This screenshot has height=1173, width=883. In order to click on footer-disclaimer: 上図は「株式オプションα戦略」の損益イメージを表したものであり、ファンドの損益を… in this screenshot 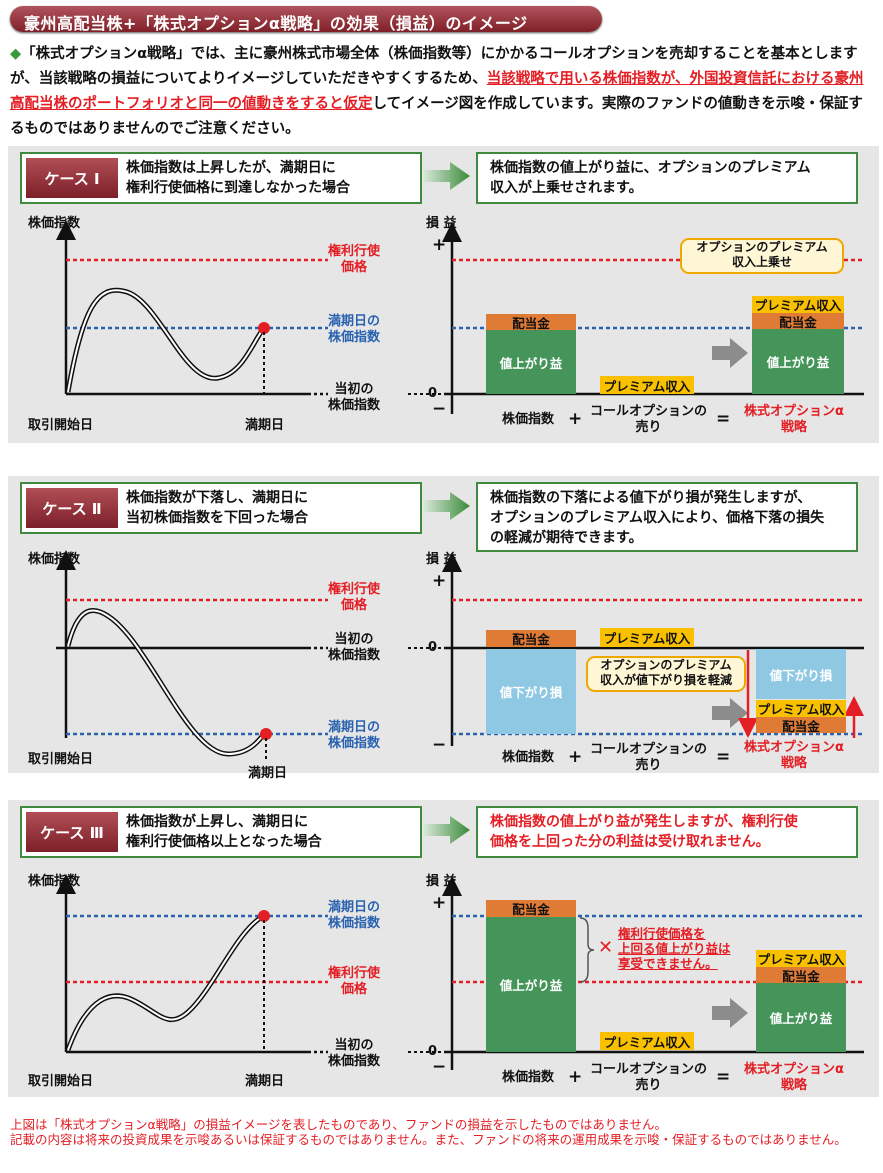, I will do `click(428, 1132)`.